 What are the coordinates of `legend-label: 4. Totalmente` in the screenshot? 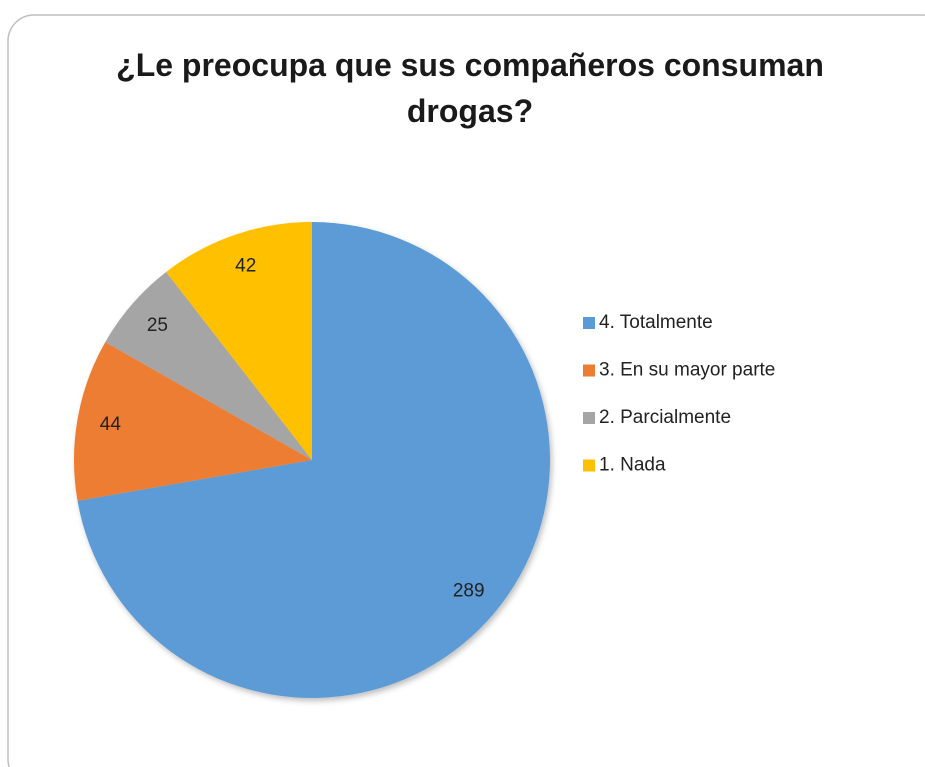 It's located at (656, 322).